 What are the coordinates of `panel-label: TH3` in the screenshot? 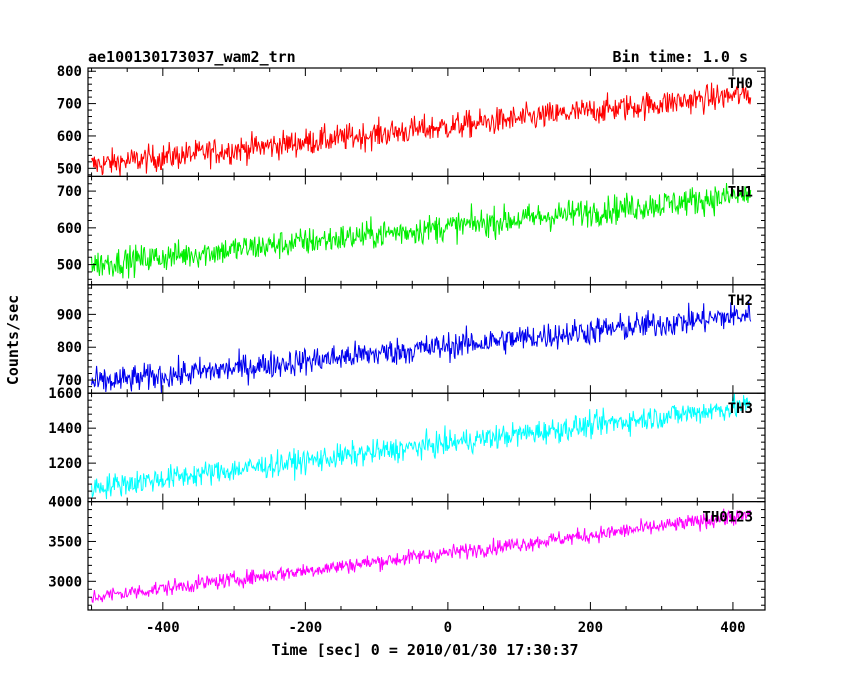 It's located at (740, 409).